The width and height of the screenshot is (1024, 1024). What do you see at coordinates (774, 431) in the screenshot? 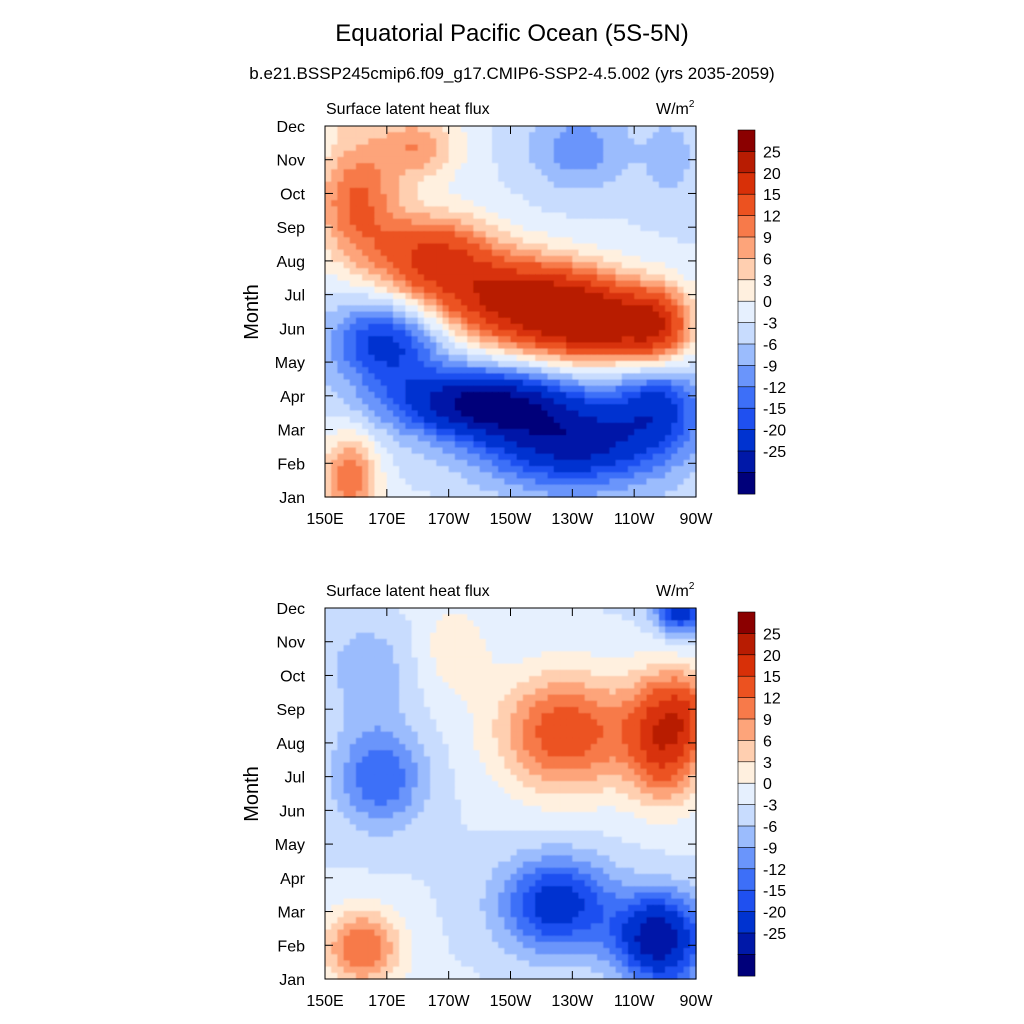
I see `colorbar-label: -20` at bounding box center [774, 431].